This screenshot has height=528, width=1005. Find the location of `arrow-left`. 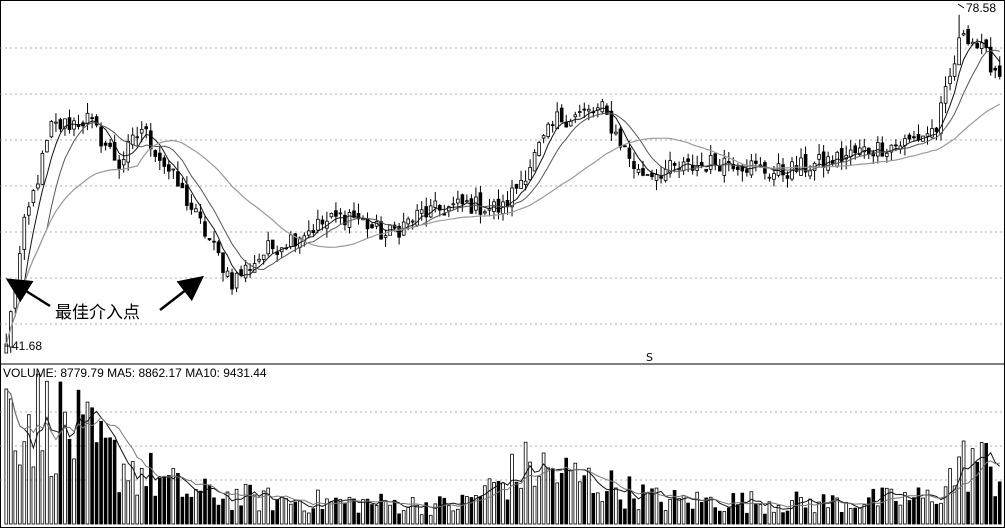

arrow-left is located at coordinates (28, 293).